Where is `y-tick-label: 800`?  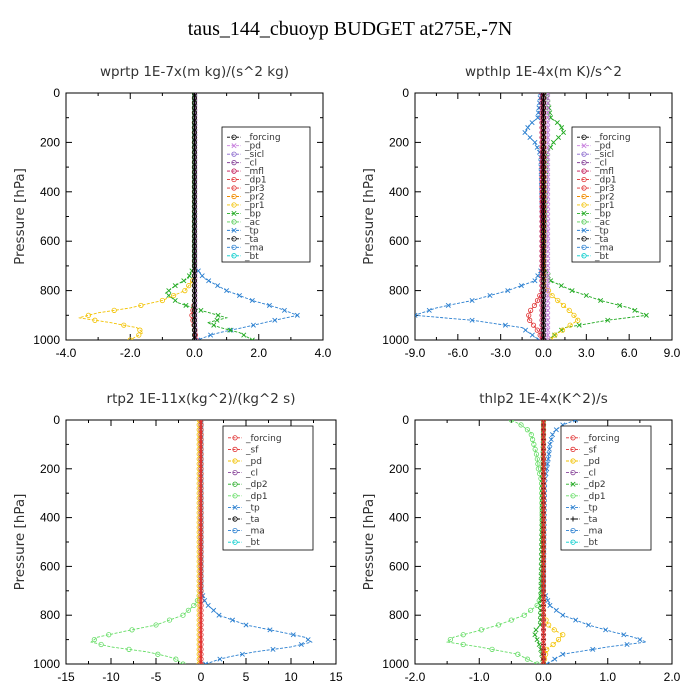 y-tick-label: 800 is located at coordinates (399, 615).